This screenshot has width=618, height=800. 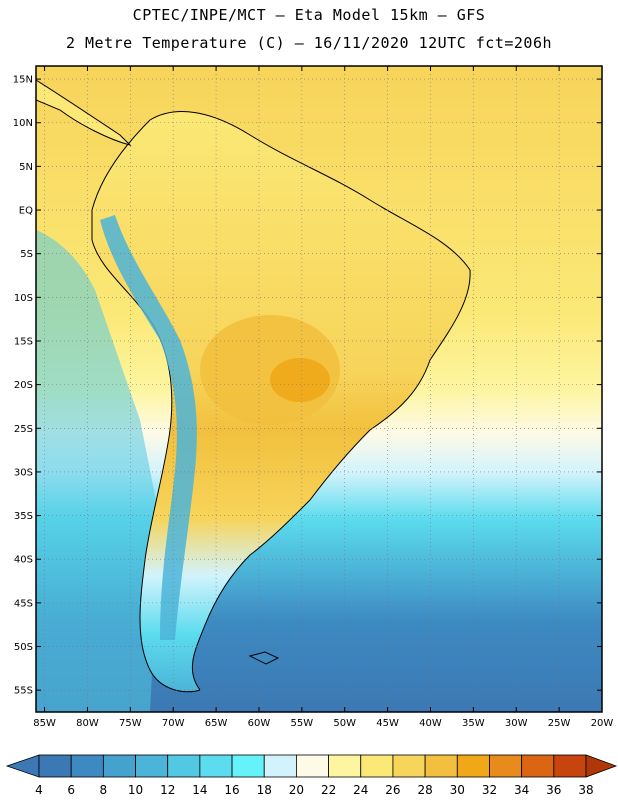 I want to click on colorbar-label: 8, so click(x=104, y=790).